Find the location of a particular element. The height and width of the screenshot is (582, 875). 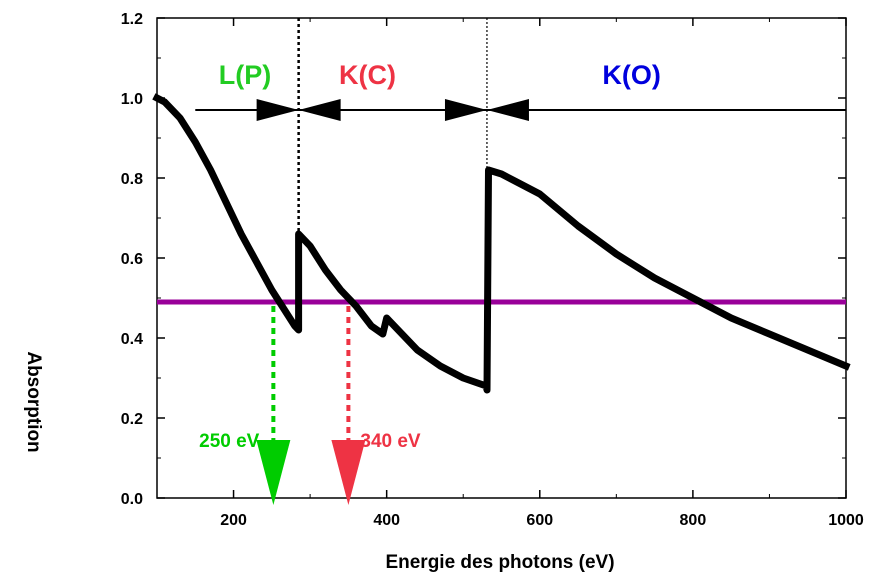

marker-label: 250 eV is located at coordinates (229, 441).